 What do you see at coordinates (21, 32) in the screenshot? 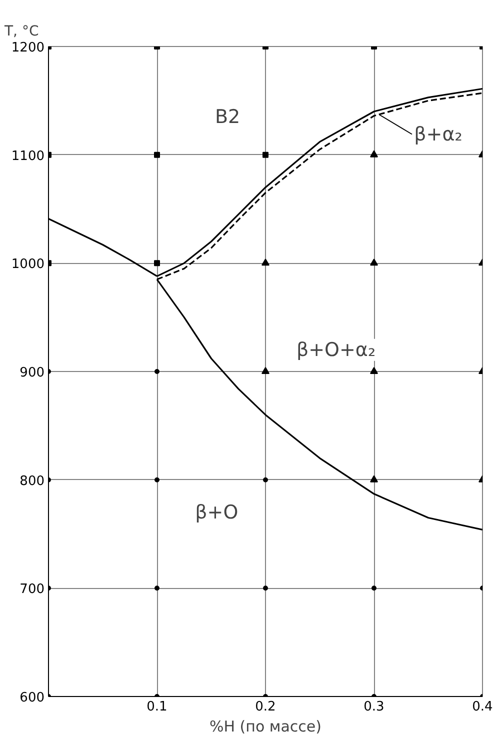
I see `y-axis-title: T, °C` at bounding box center [21, 32].